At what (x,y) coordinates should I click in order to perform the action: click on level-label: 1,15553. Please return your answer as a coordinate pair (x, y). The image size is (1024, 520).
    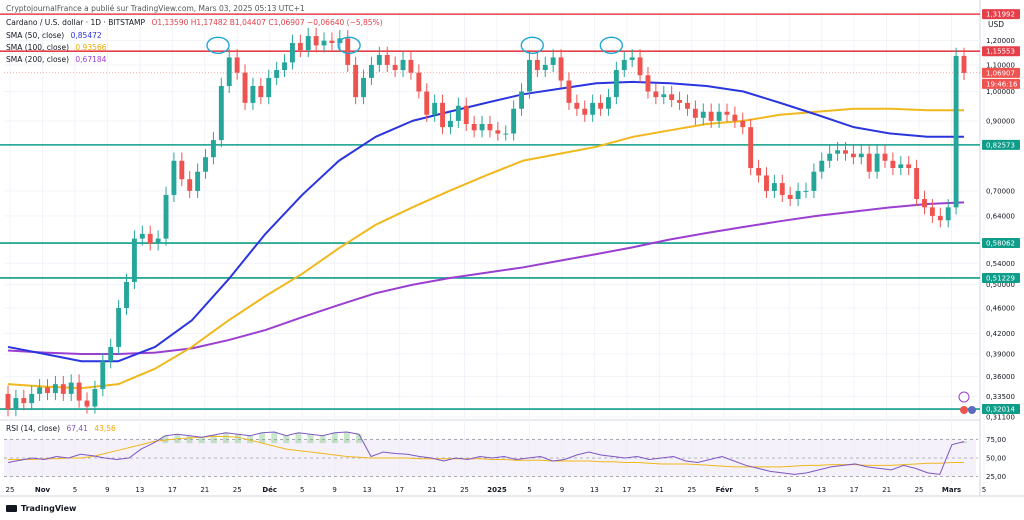
    Looking at the image, I should click on (1000, 52).